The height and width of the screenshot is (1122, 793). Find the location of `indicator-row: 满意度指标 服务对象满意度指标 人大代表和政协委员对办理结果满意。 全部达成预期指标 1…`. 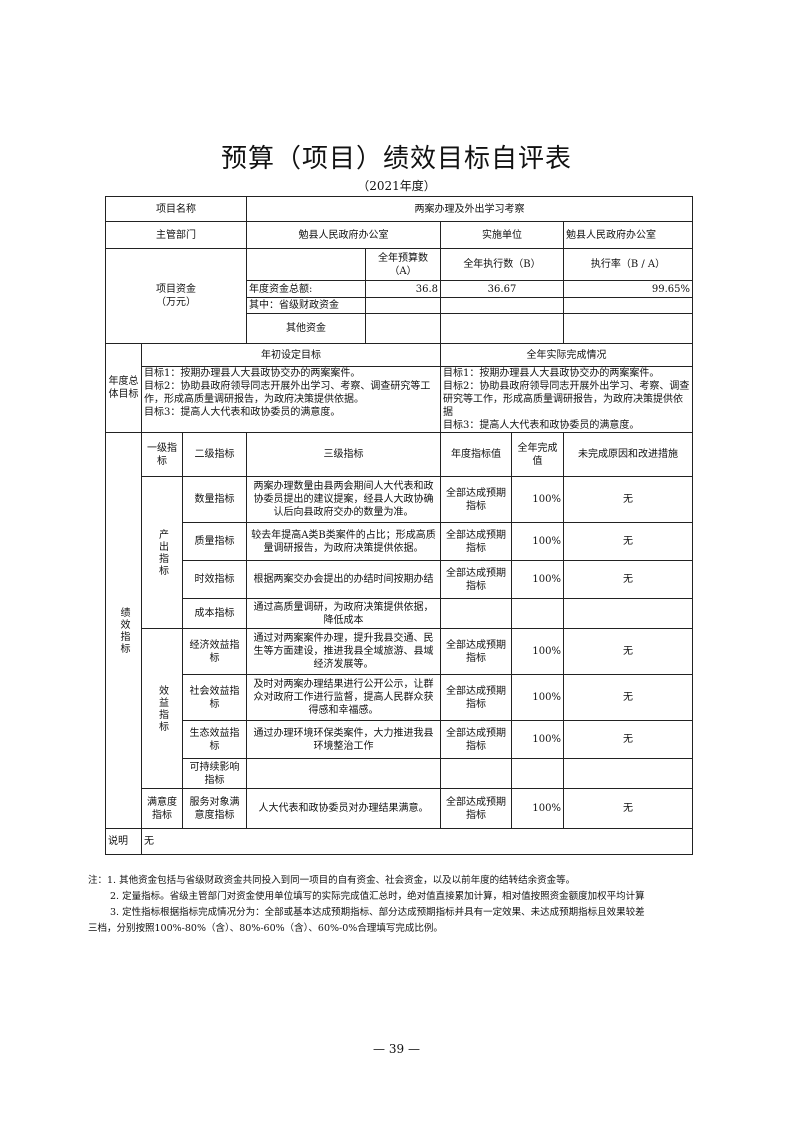

indicator-row: 满意度指标 服务对象满意度指标 人大代表和政协委员对办理结果满意。 全部达成预期指标 1… is located at coordinates (399, 808).